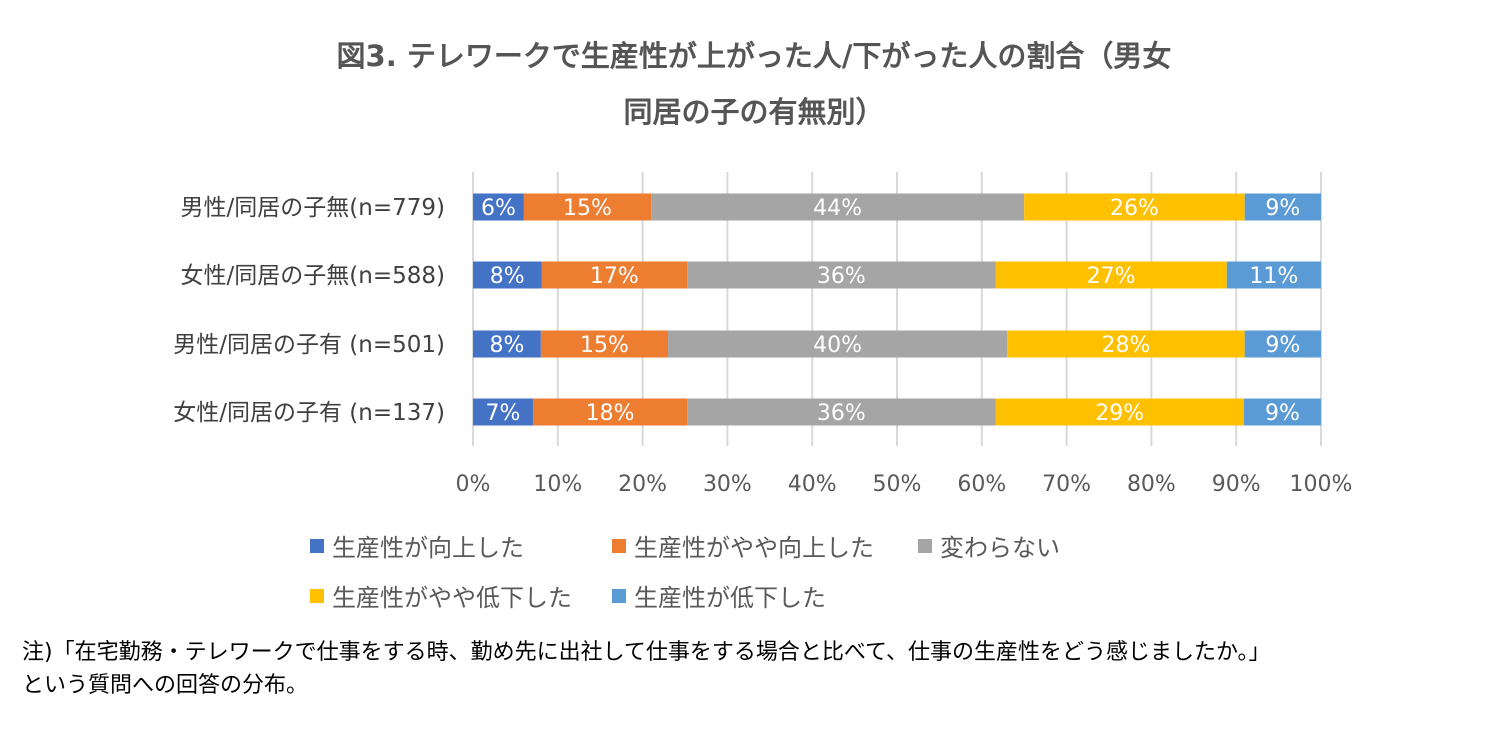  What do you see at coordinates (754, 112) in the screenshot?
I see `chart-title-line-2: 同居の子の有無別）` at bounding box center [754, 112].